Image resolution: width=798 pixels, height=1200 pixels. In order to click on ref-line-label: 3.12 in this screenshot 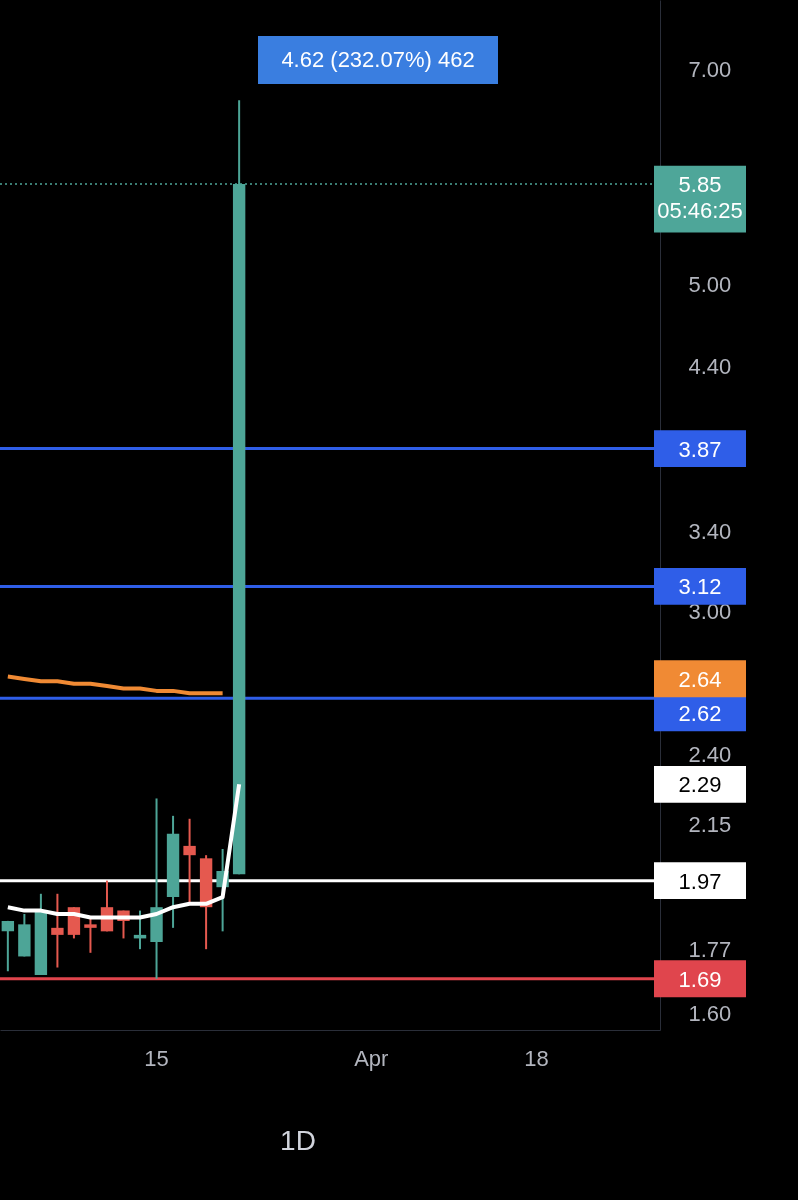, I will do `click(700, 587)`.